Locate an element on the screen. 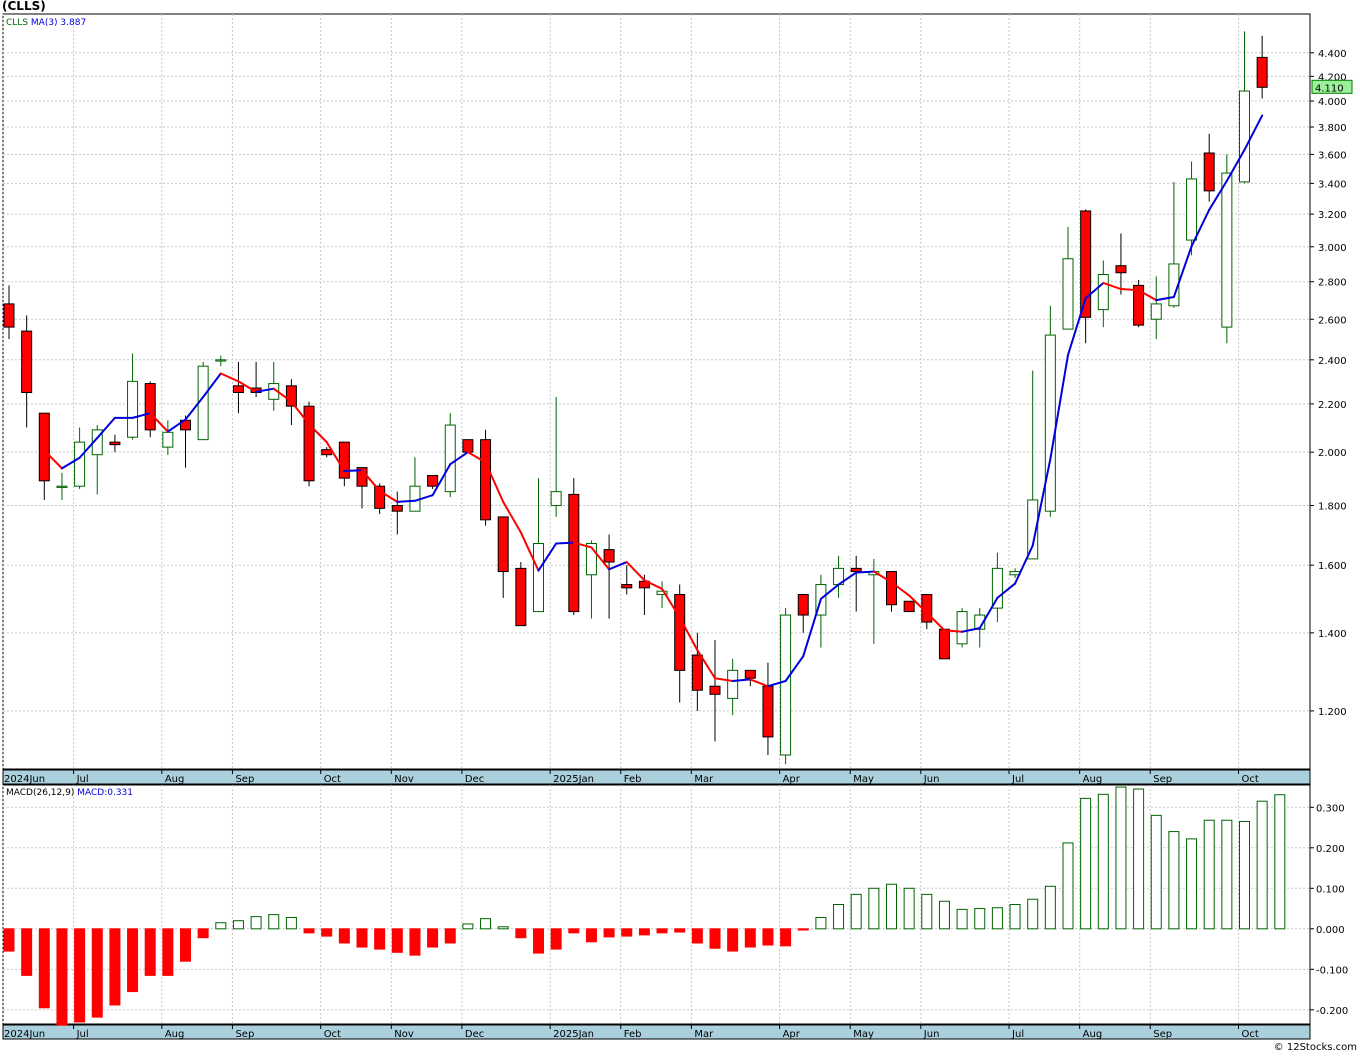 The width and height of the screenshot is (1360, 1056). price-tick-label: 3.800 is located at coordinates (1332, 128).